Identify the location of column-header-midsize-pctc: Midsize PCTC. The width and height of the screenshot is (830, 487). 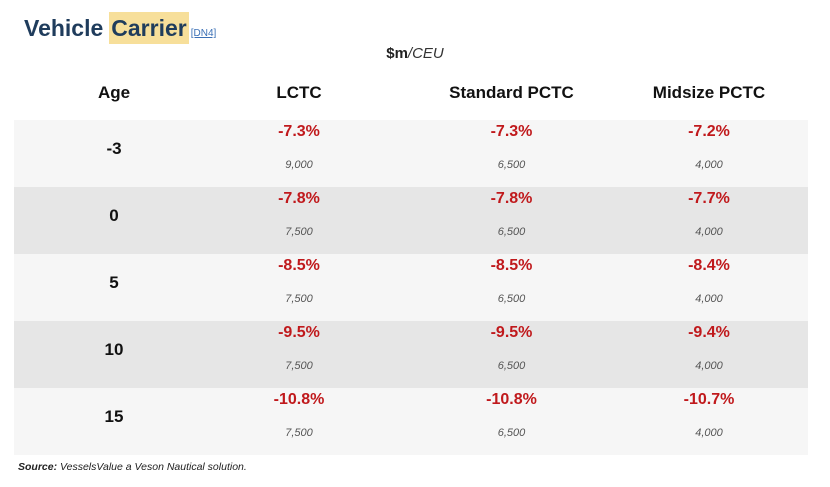
(709, 92).